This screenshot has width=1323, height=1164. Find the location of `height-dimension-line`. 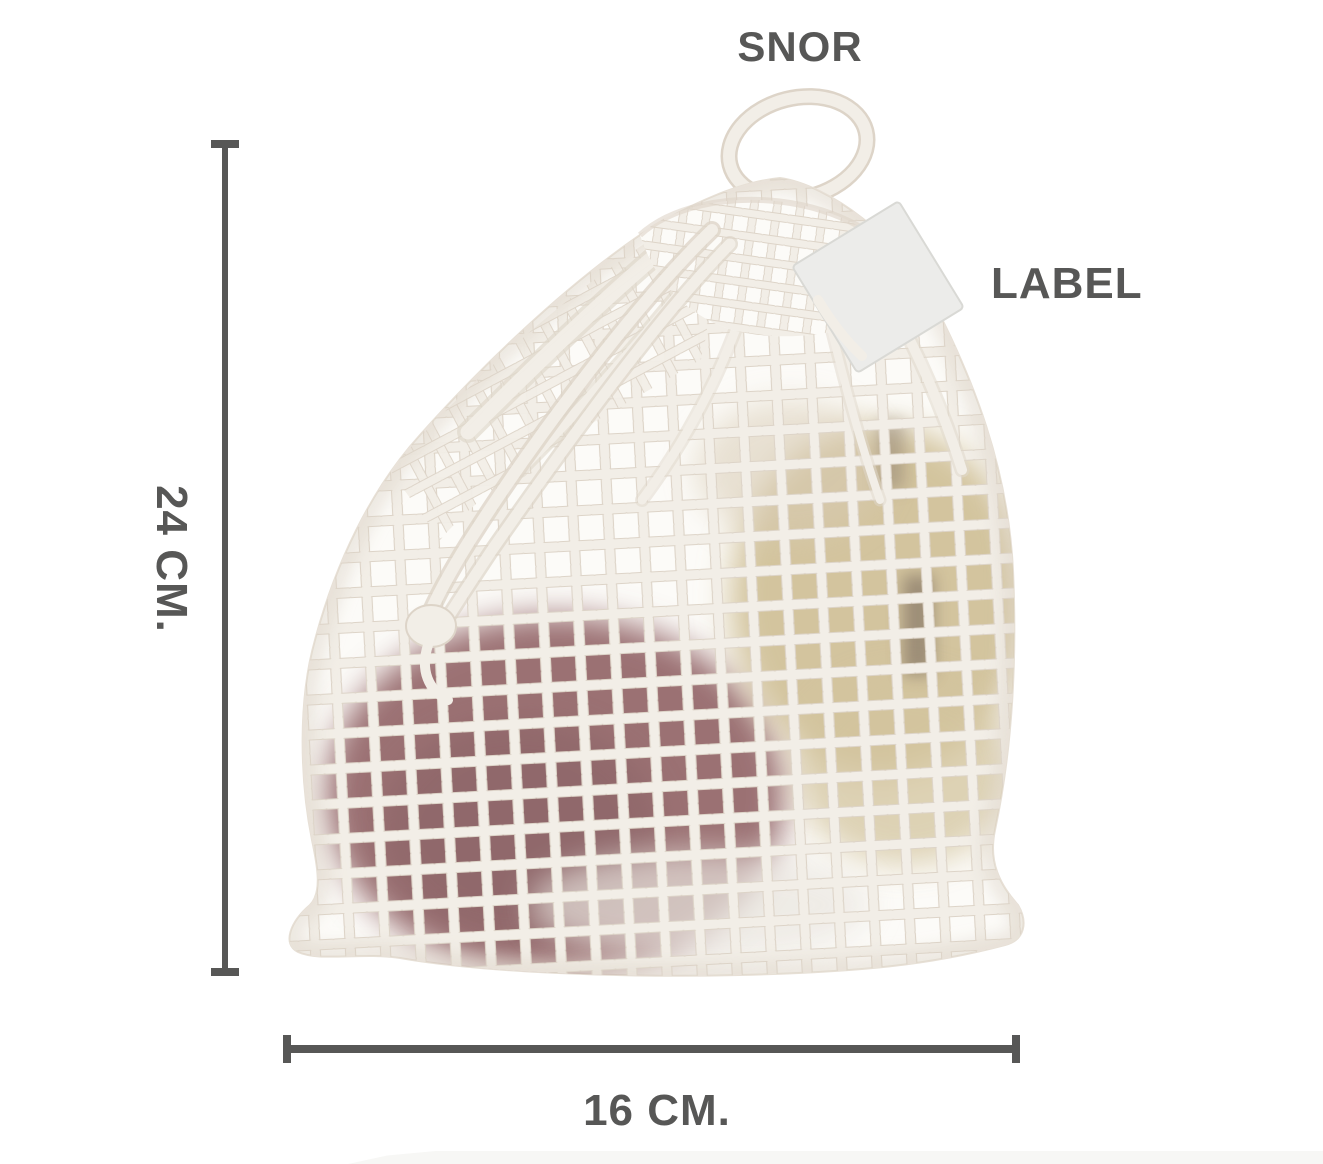

height-dimension-line is located at coordinates (225, 558).